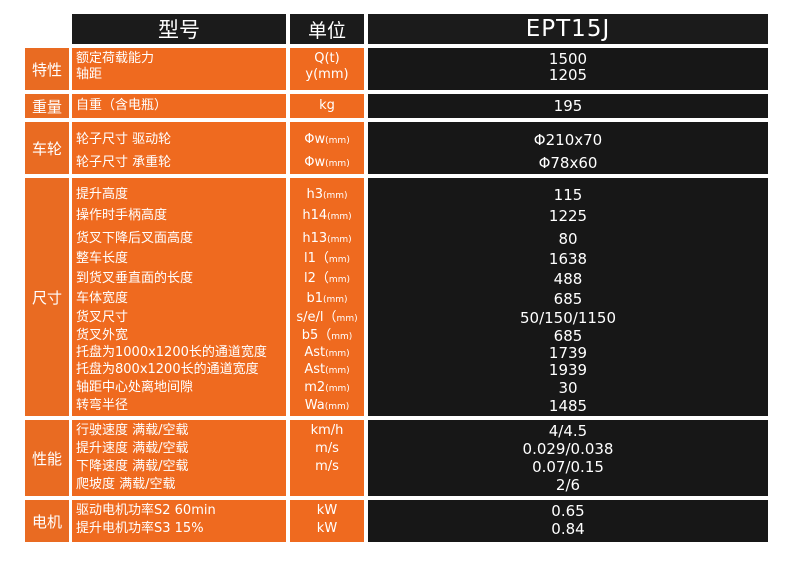  What do you see at coordinates (327, 370) in the screenshot?
I see `unit-line: Ast(mm)` at bounding box center [327, 370].